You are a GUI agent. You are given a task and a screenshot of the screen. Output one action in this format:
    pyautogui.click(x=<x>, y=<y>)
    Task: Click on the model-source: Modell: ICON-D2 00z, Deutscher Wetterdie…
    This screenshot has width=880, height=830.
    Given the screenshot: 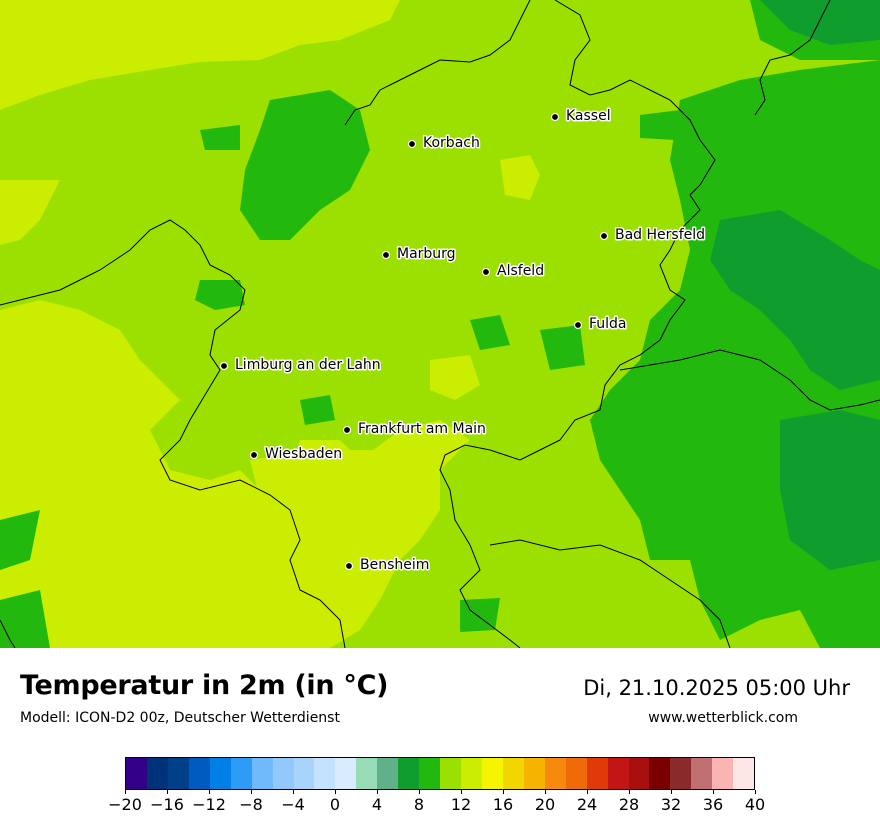 What is the action you would take?
    pyautogui.click(x=180, y=718)
    